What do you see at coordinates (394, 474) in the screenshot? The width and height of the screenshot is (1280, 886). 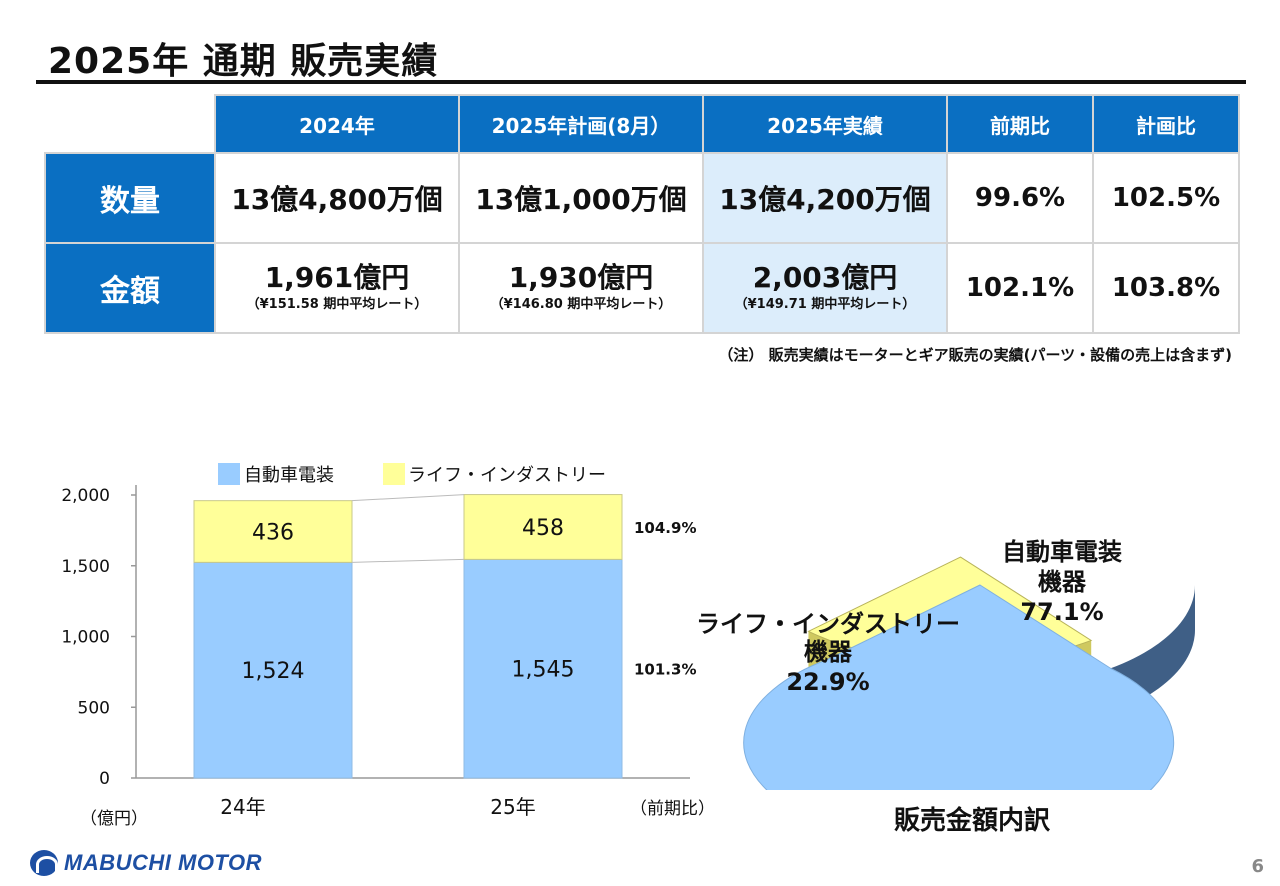 I see `legend-swatch-life-industry` at bounding box center [394, 474].